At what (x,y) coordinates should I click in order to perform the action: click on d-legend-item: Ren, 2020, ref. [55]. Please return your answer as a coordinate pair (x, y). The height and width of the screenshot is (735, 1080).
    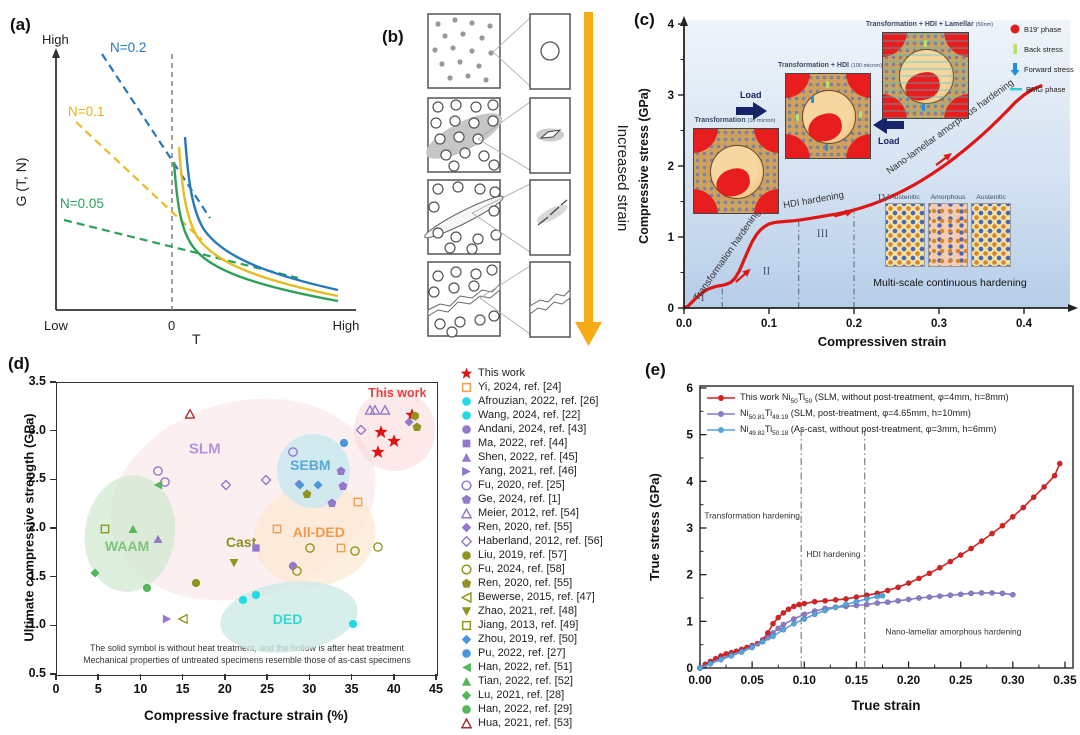
    Looking at the image, I should click on (553, 527).